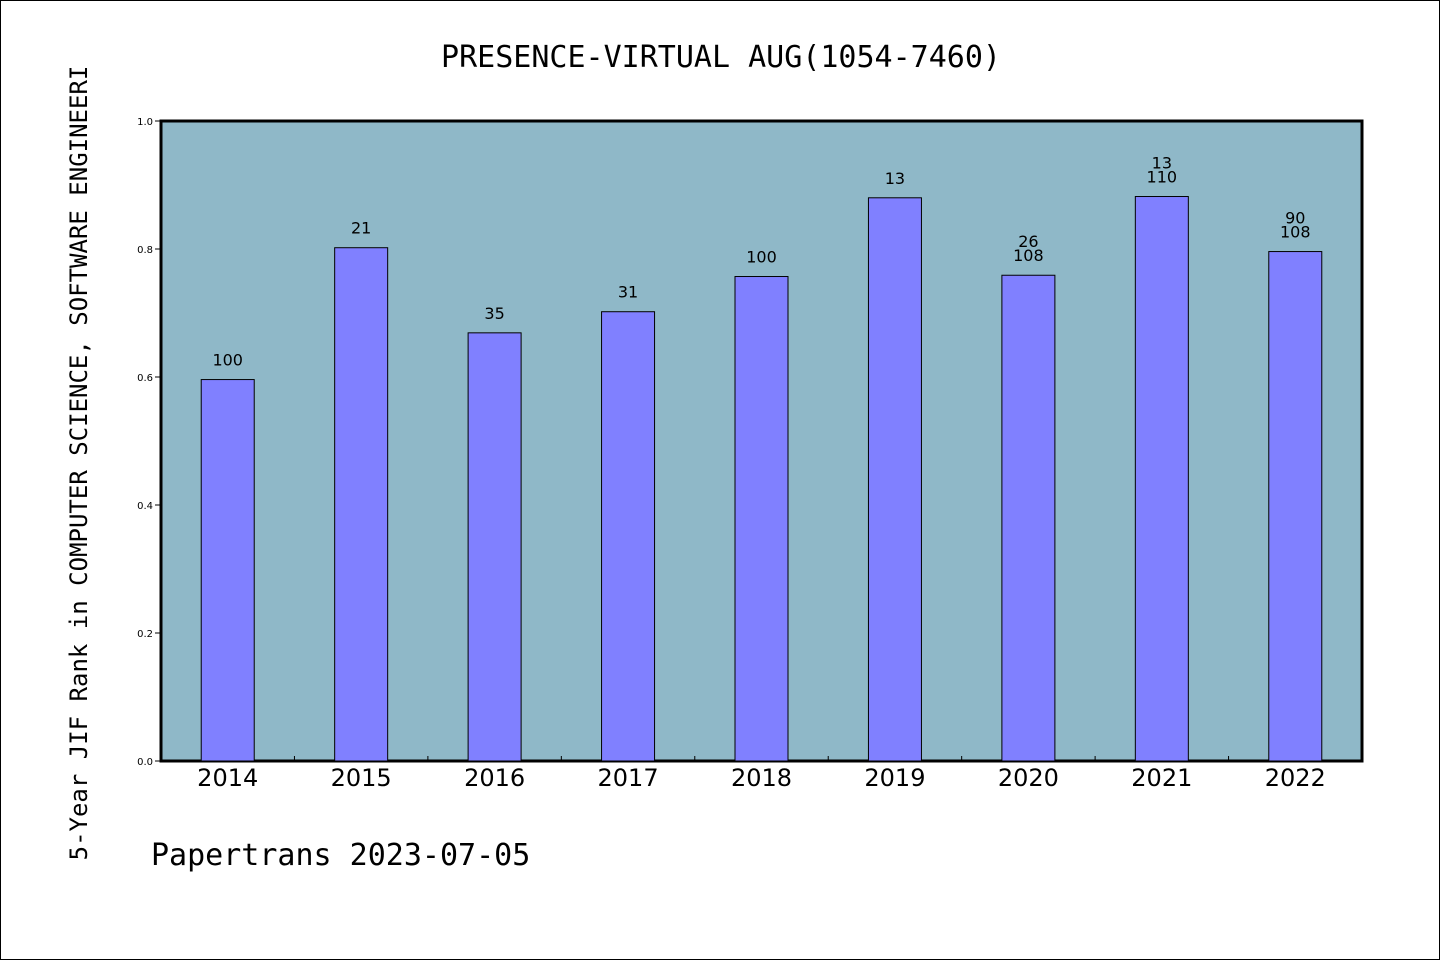 The width and height of the screenshot is (1440, 961). What do you see at coordinates (761, 519) in the screenshot?
I see `bar-2018` at bounding box center [761, 519].